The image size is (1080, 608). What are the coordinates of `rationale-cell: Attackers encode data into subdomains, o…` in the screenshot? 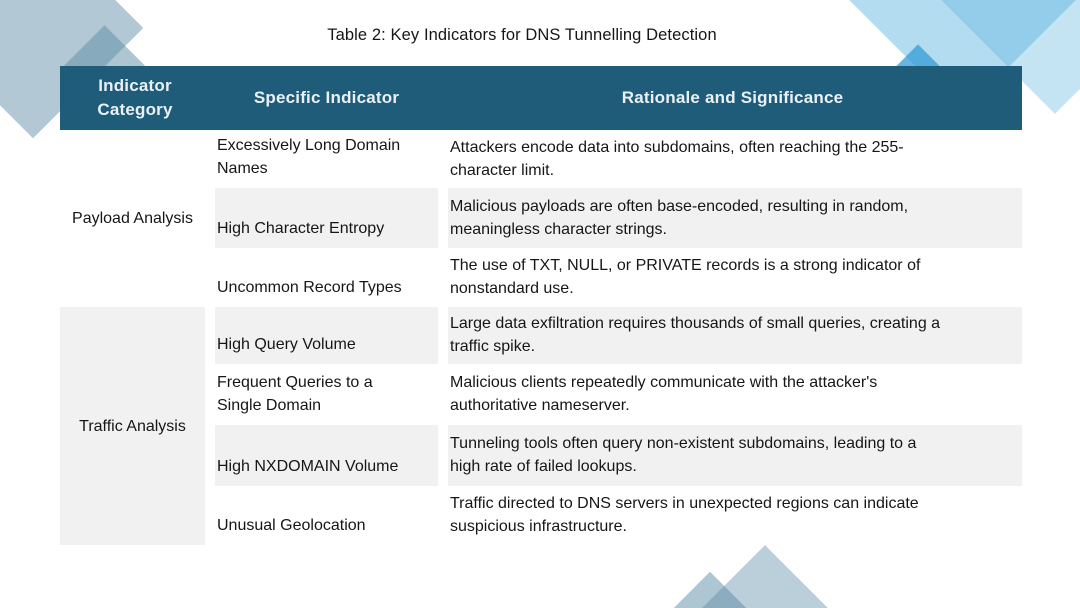 It's located at (732, 159).